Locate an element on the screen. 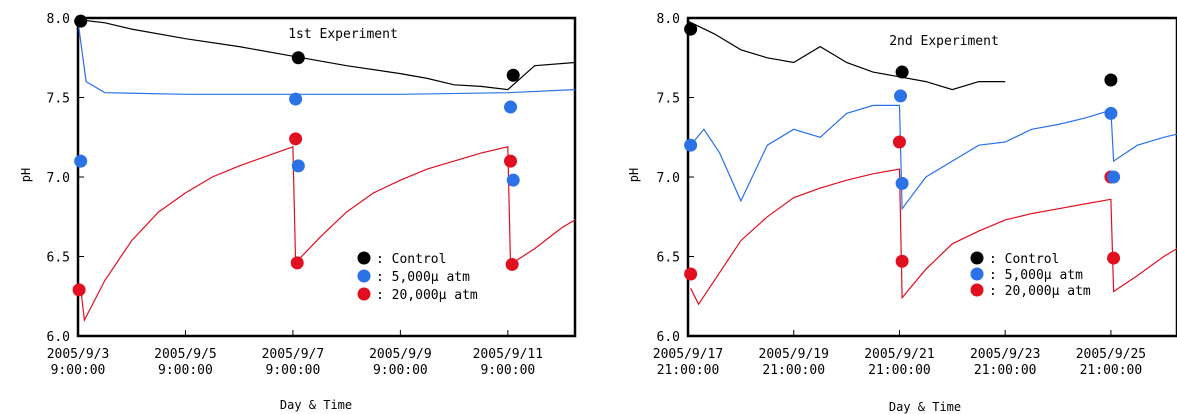 The width and height of the screenshot is (1177, 414). chart-title: 1st Experiment is located at coordinates (343, 34).